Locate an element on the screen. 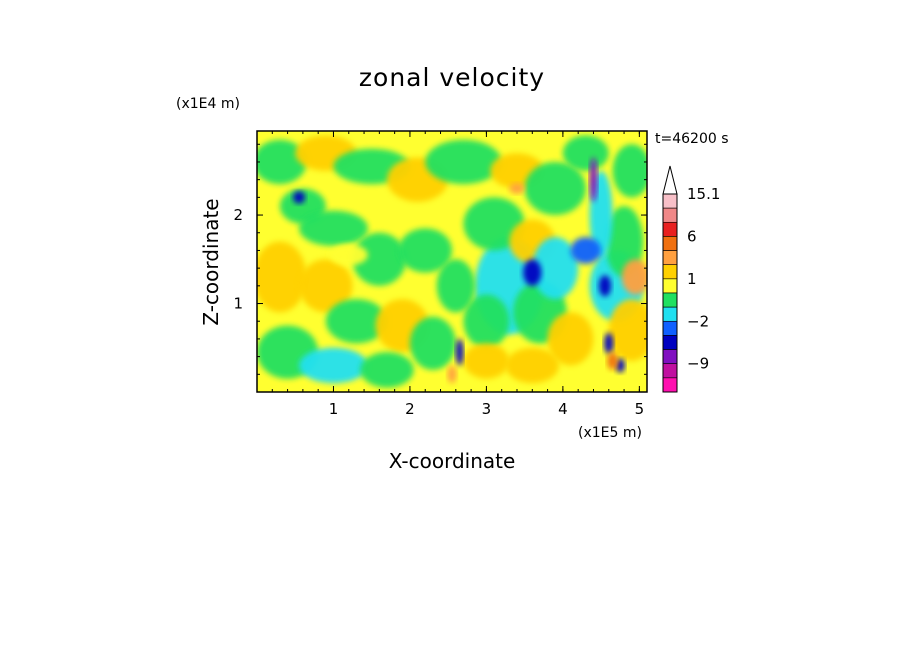  x-tick-label: 1 is located at coordinates (334, 409).